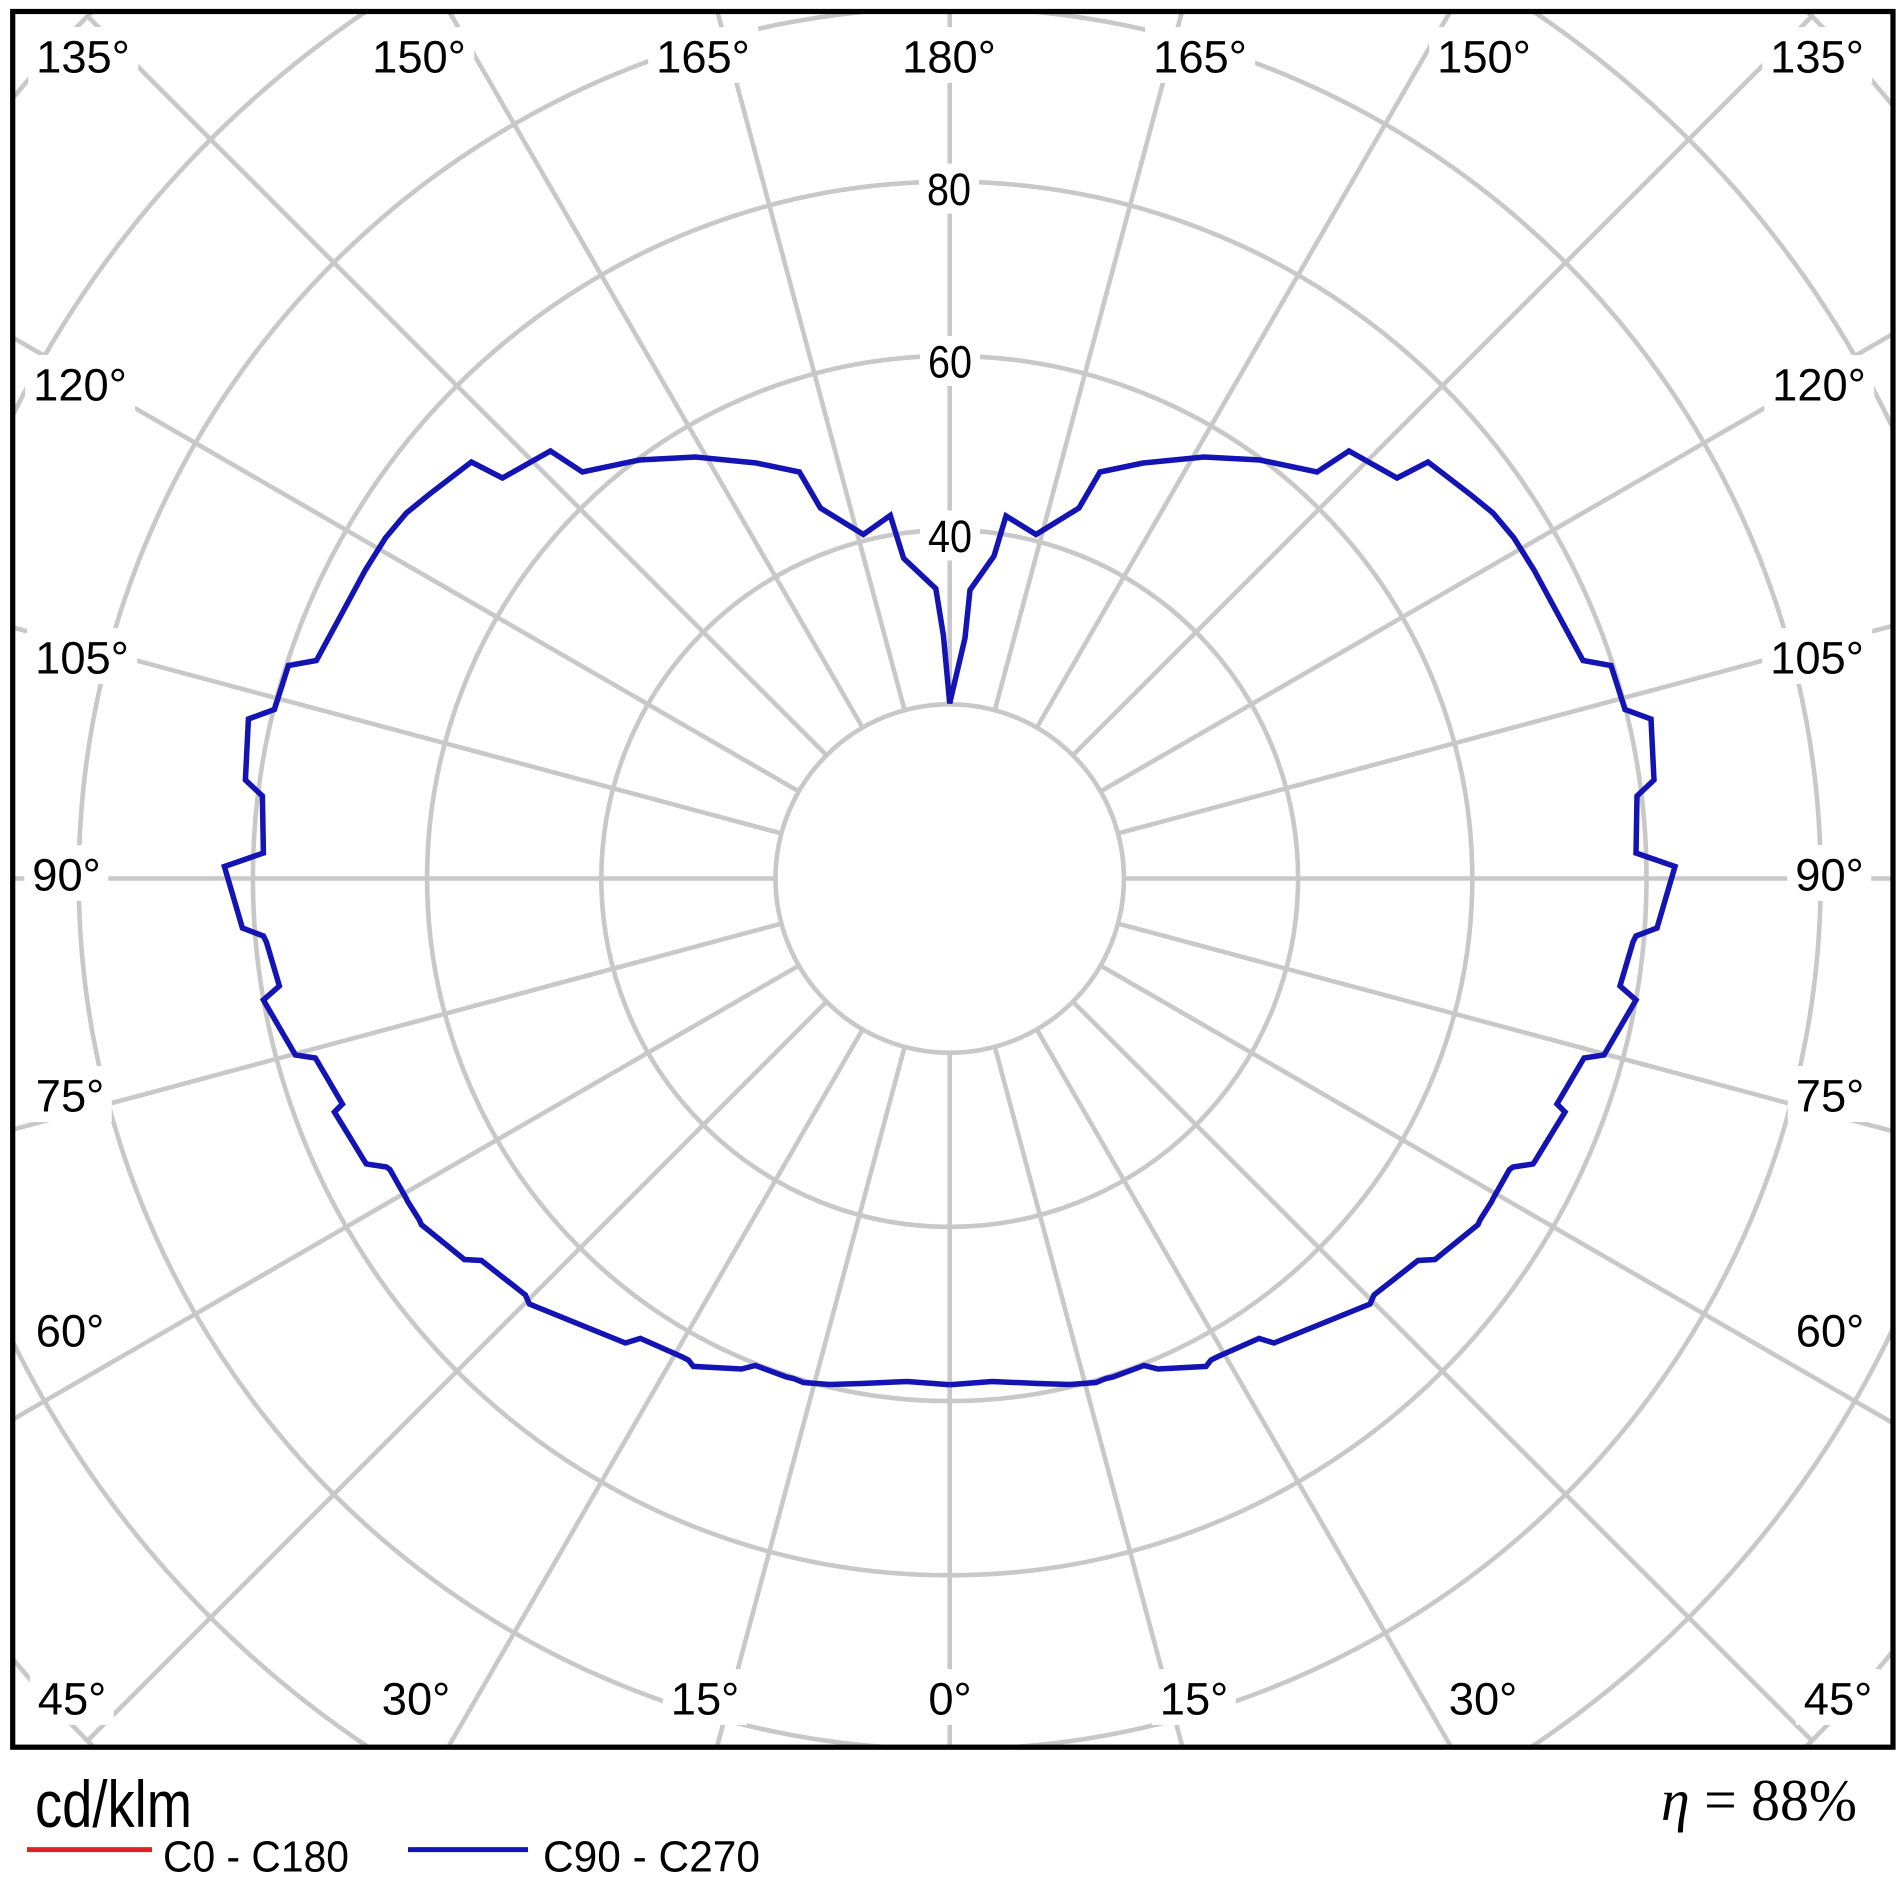 This screenshot has height=1900, width=1900. What do you see at coordinates (949, 56) in the screenshot?
I see `svg-text: 180°` at bounding box center [949, 56].